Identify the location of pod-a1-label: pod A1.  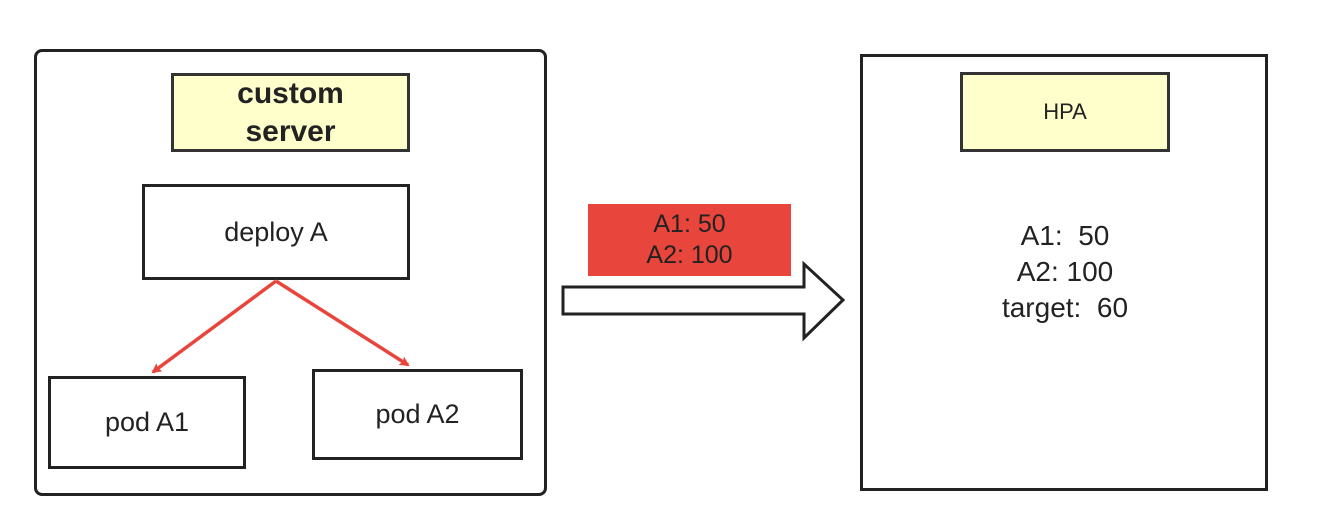
(147, 422).